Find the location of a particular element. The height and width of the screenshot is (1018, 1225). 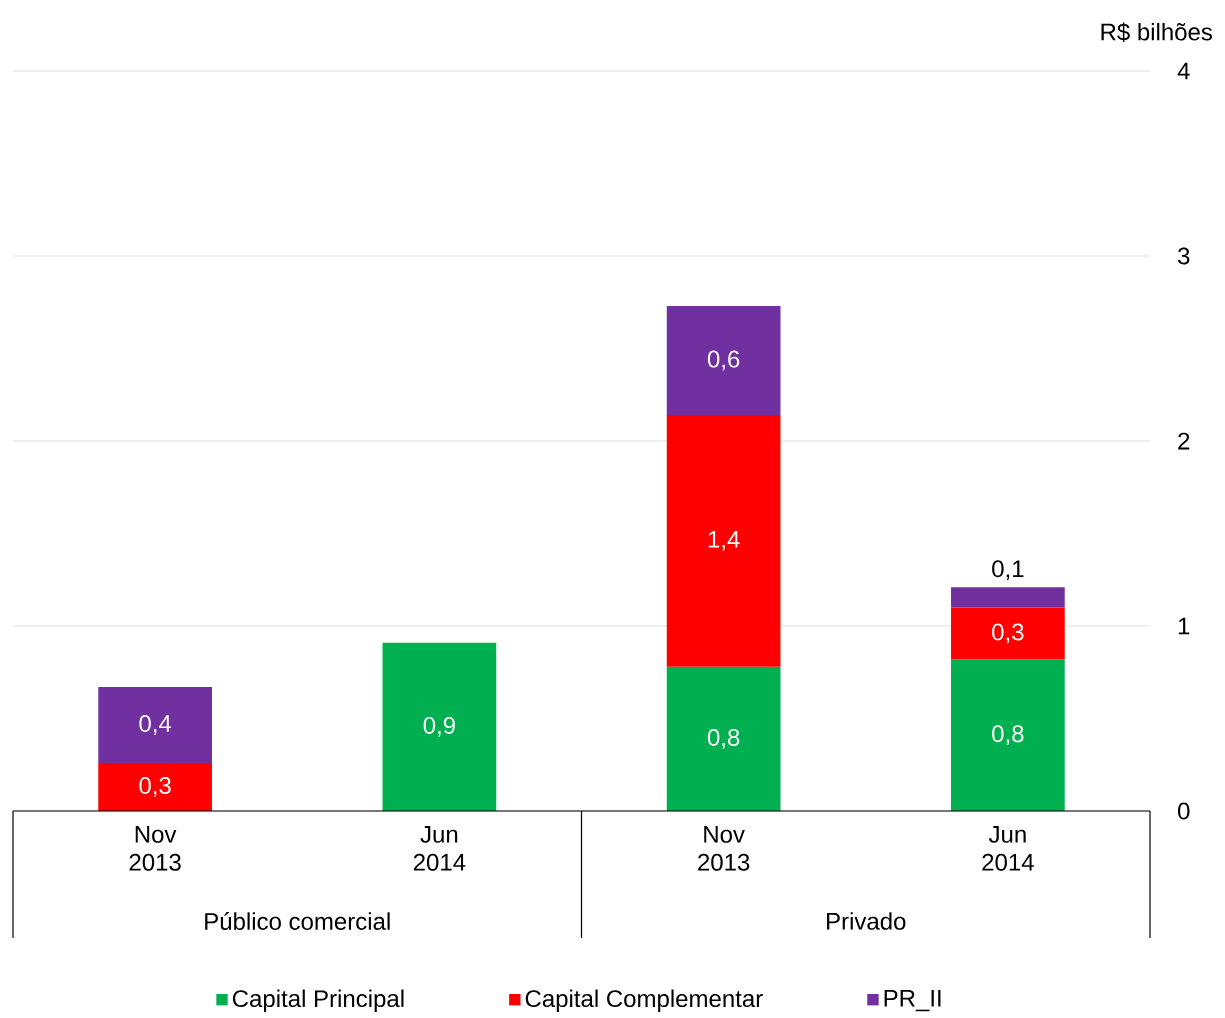

y-tick-label: 3 is located at coordinates (1183, 256).